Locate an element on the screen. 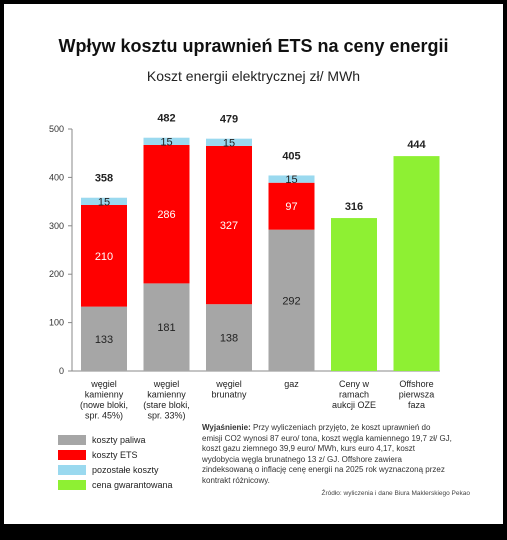 The image size is (507, 540). legend-item: pozostałe koszty is located at coordinates (128, 469).